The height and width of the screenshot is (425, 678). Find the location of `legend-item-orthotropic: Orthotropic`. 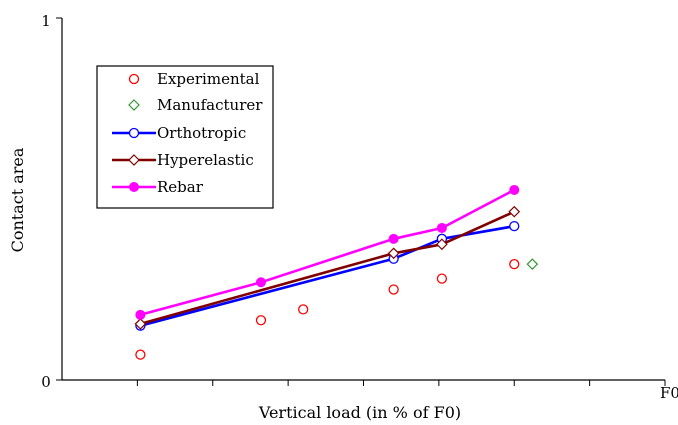

legend-item-orthotropic: Orthotropic is located at coordinates (179, 133).